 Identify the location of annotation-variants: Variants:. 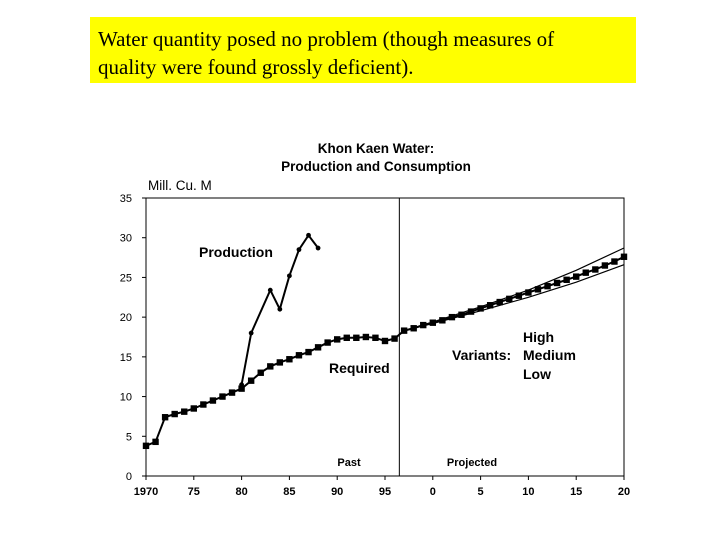
(481, 355).